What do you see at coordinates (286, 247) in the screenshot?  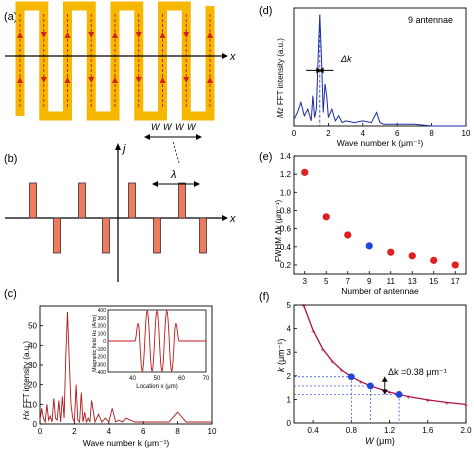 I see `y-tick-label: 0.4` at bounding box center [286, 247].